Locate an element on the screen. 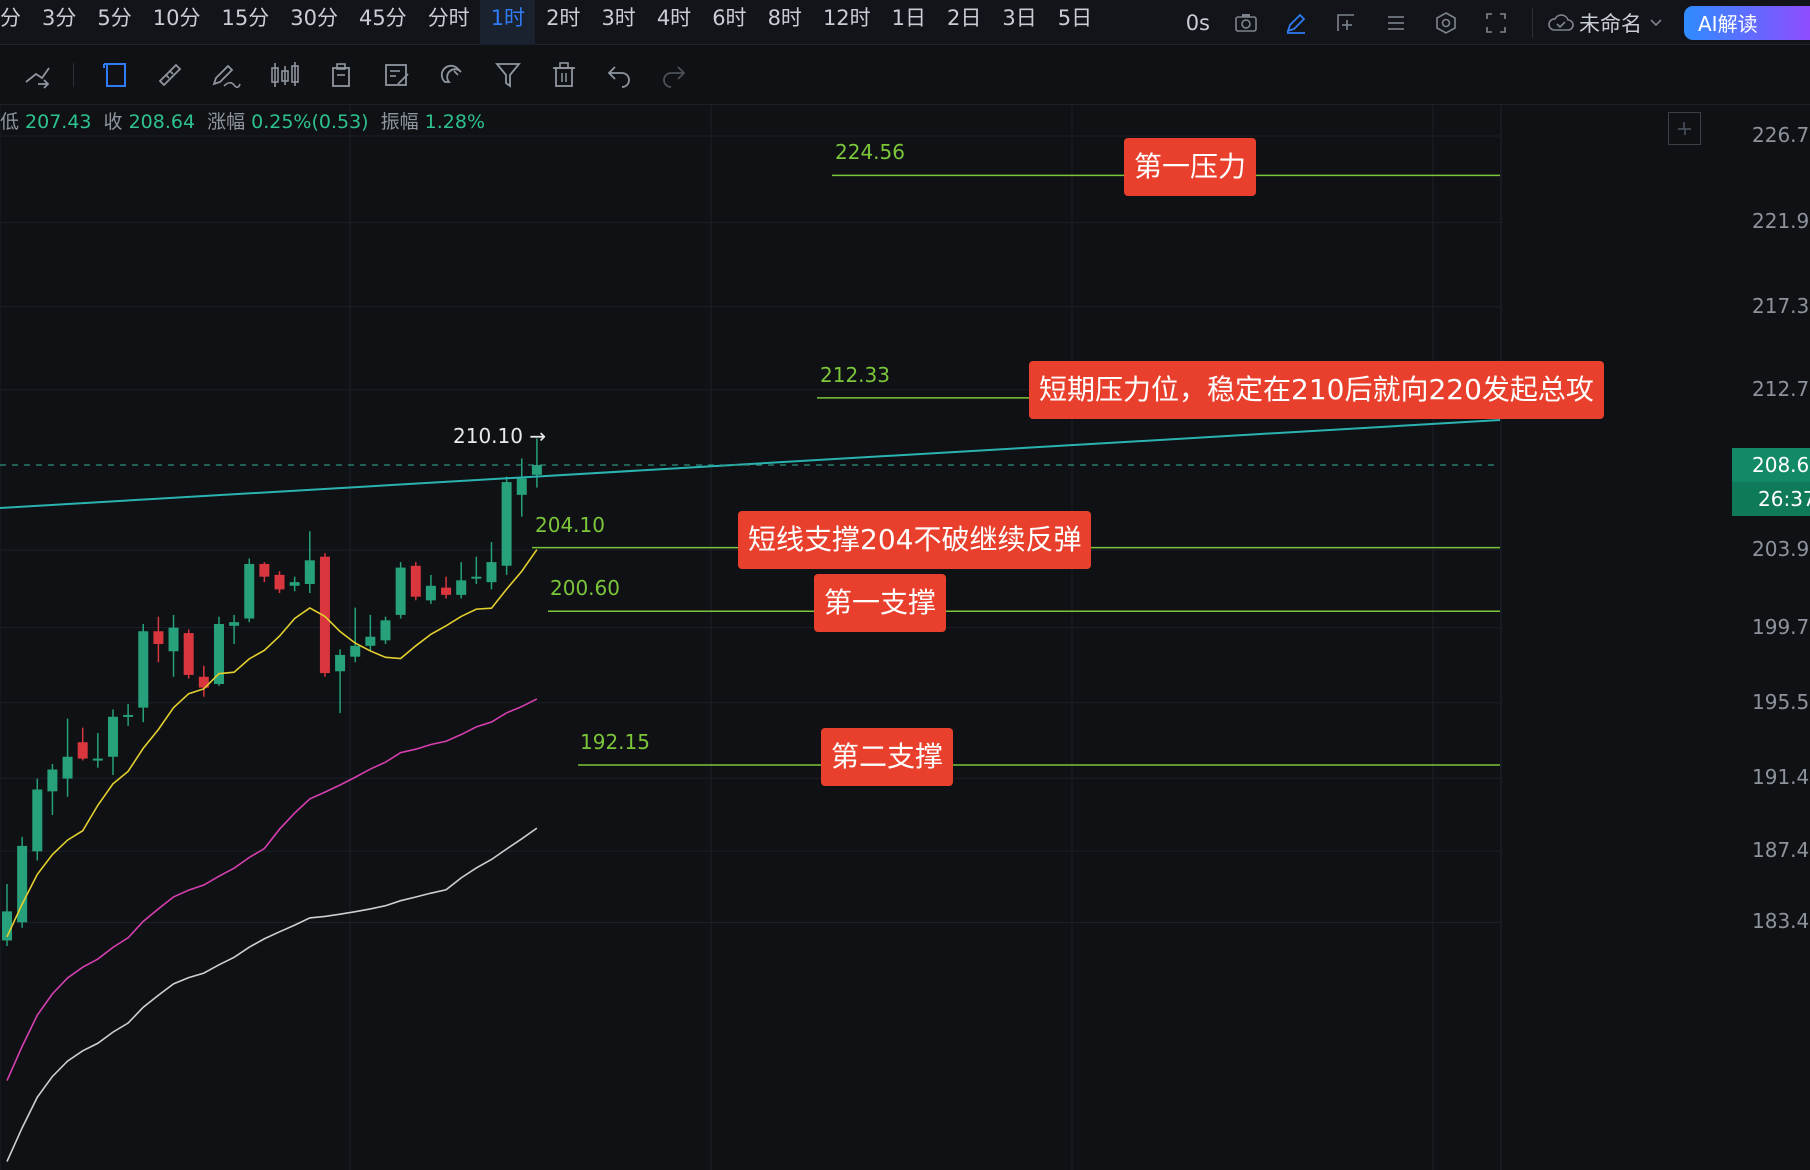 The width and height of the screenshot is (1810, 1170). price-axis-tick: 191.42 is located at coordinates (1781, 777).